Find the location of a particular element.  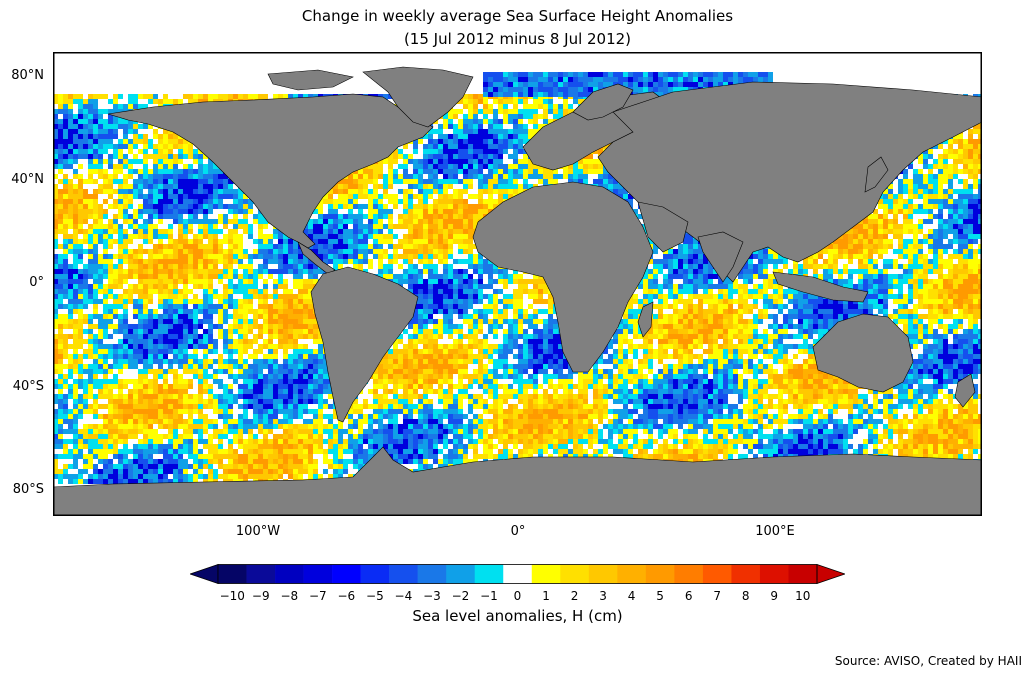

colorbar-tick-label: −5 is located at coordinates (375, 596).